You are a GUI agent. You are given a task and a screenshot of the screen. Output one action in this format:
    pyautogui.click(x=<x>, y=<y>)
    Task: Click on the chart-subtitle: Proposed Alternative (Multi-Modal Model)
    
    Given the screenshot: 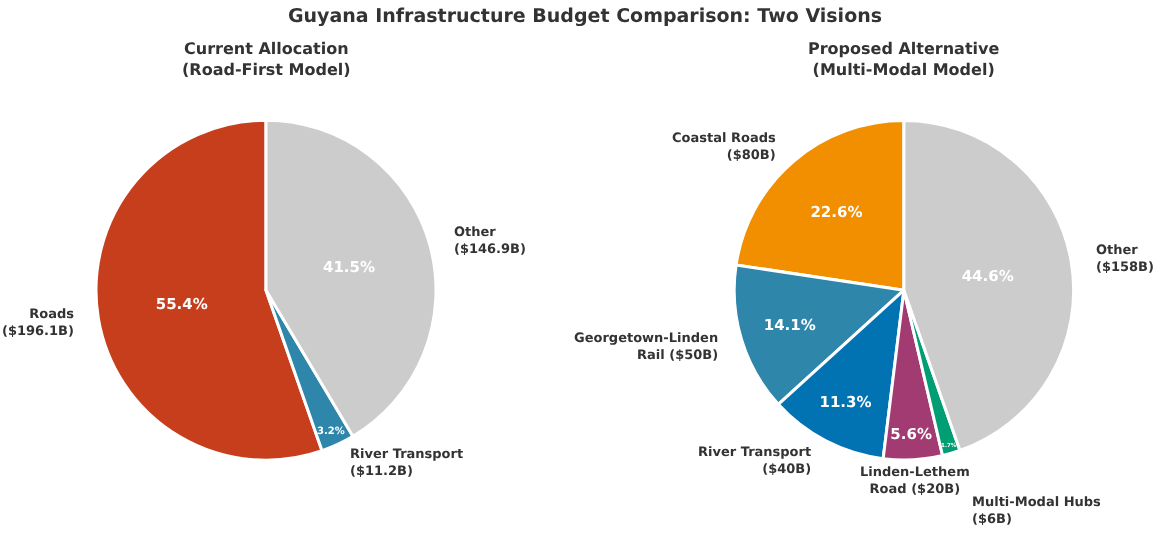 What is the action you would take?
    pyautogui.click(x=904, y=59)
    